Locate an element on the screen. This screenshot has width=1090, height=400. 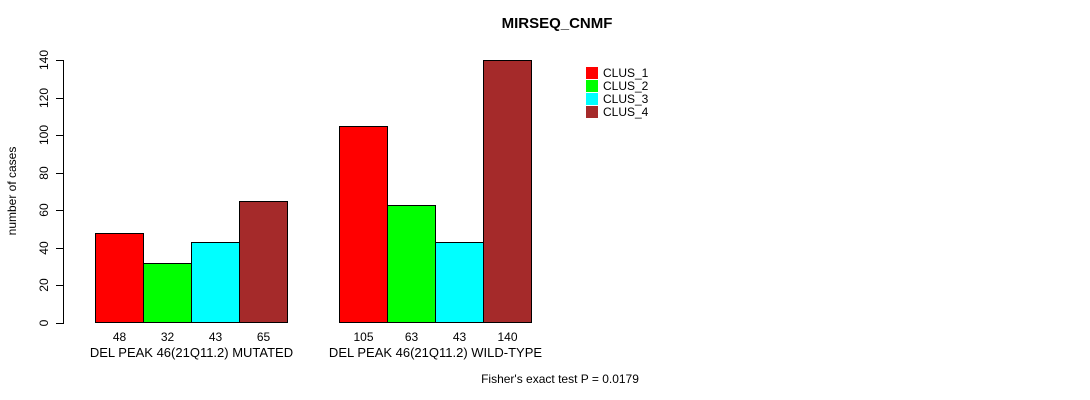
legend-item-clus_1: CLUS_1 is located at coordinates (617, 72).